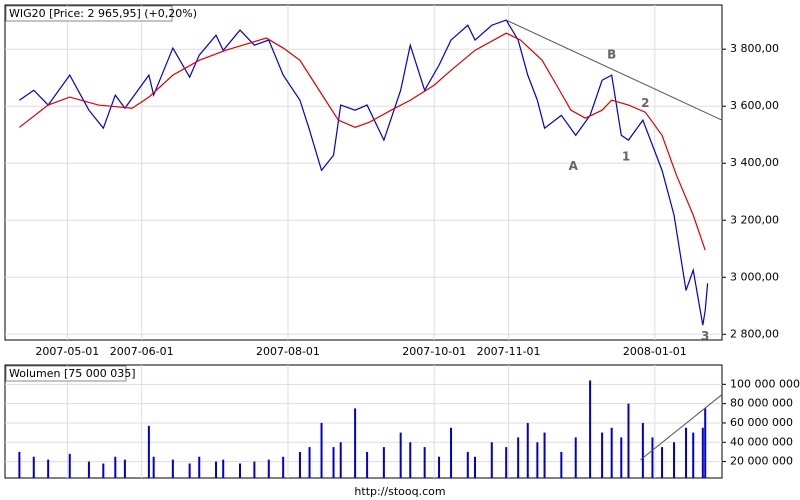  Describe the element at coordinates (67, 351) in the screenshot. I see `x-tick-label: 2007-05-01` at that location.